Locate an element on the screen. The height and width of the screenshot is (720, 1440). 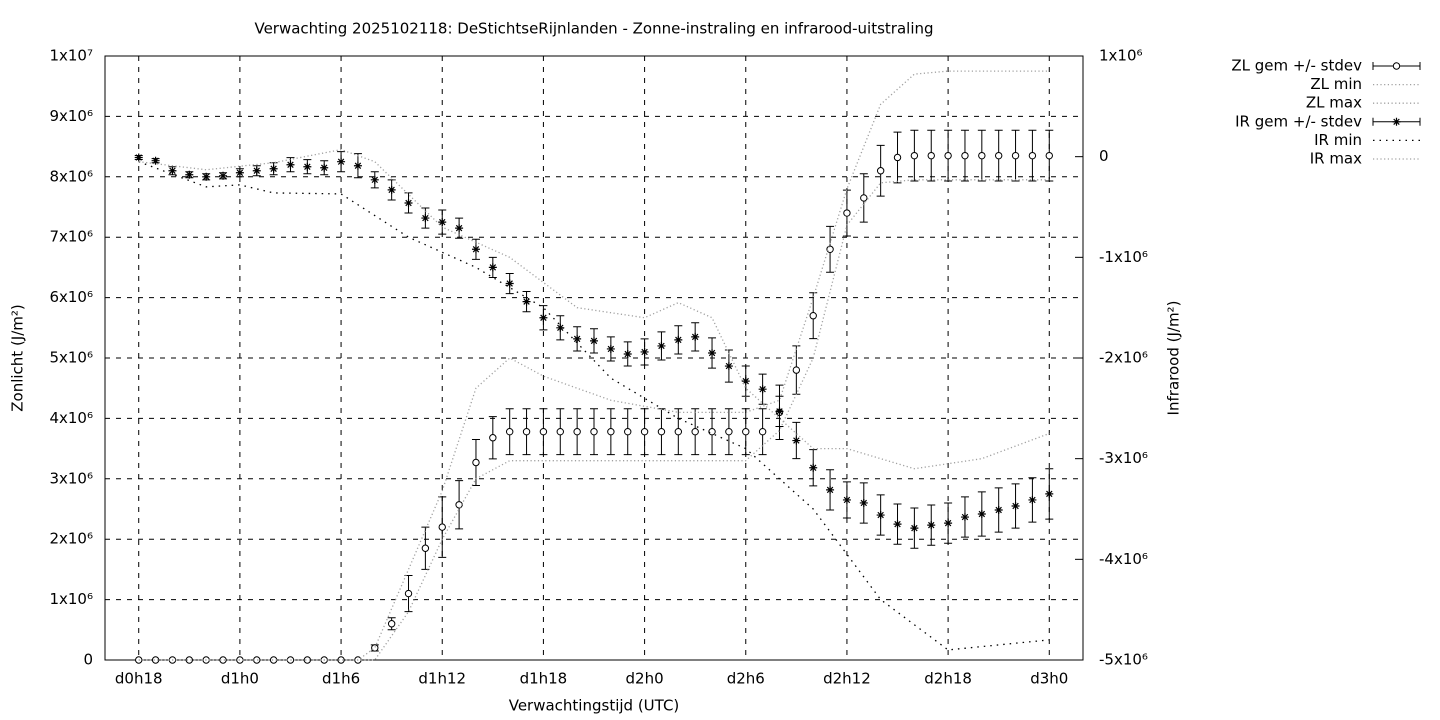
y2-tick-label: 0 is located at coordinates (1104, 156).